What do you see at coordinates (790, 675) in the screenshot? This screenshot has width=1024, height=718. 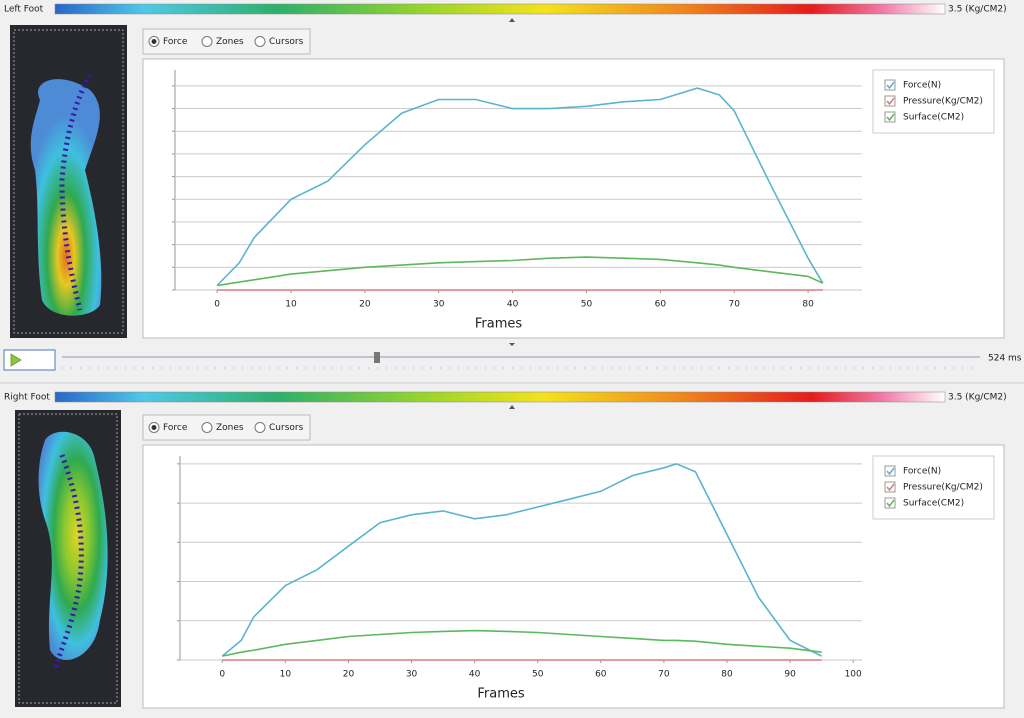 I see `x-tick-label: 90` at bounding box center [790, 675].